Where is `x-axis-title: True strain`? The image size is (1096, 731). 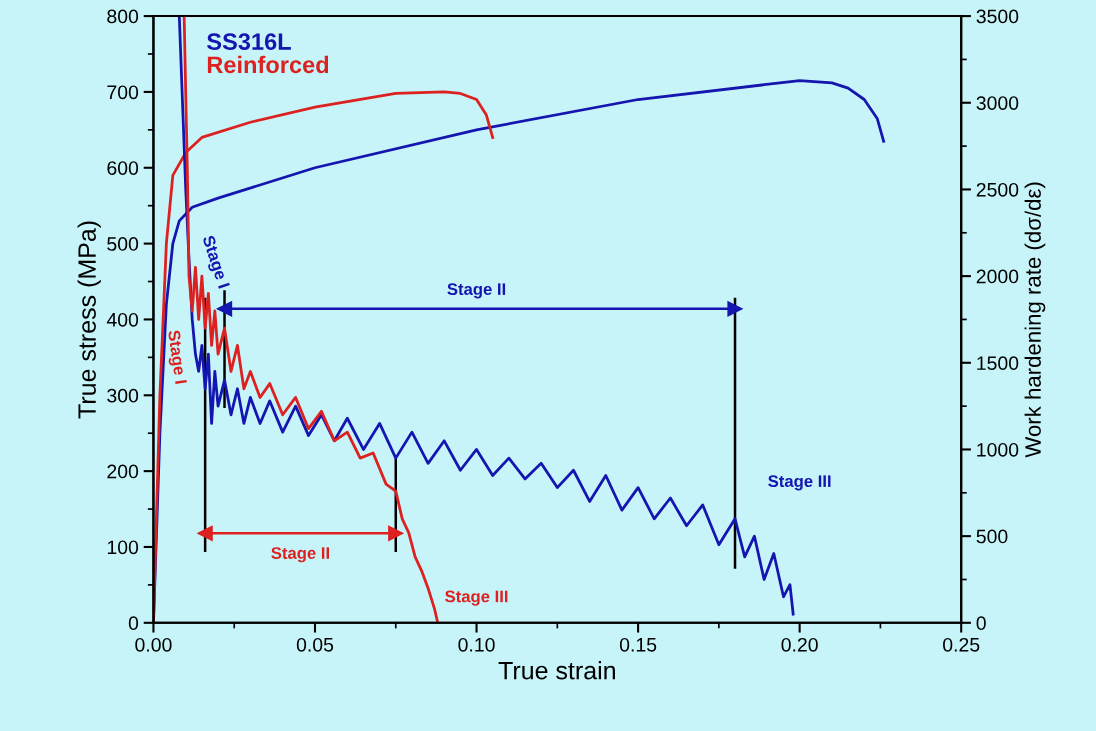
x-axis-title: True strain is located at coordinates (556, 670).